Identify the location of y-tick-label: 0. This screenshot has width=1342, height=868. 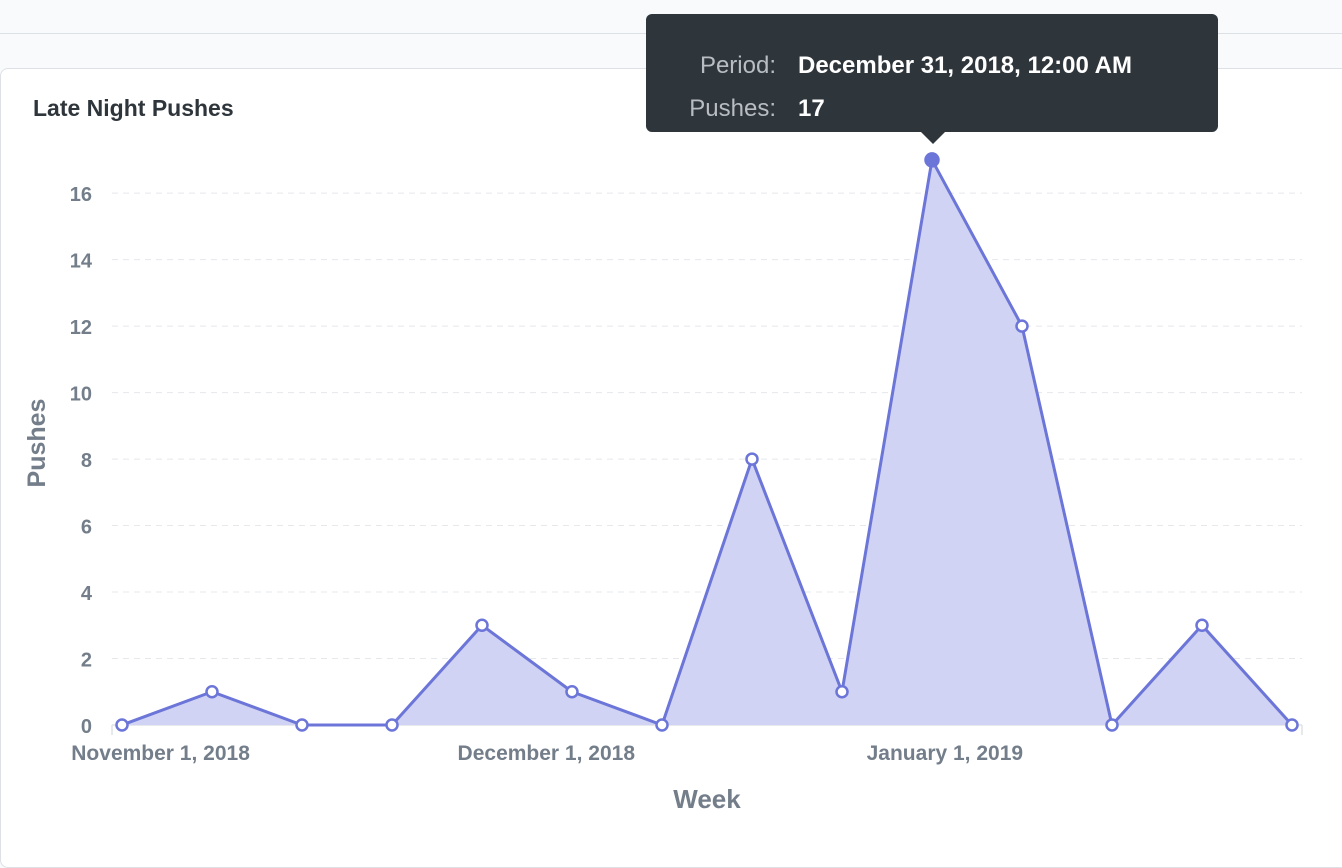
(86, 727).